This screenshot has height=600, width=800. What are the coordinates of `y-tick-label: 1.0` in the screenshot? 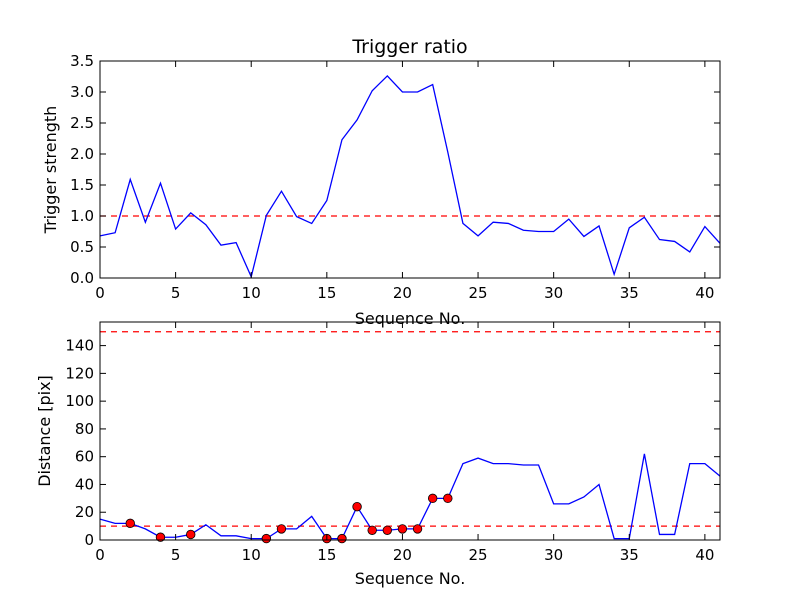 It's located at (82, 216).